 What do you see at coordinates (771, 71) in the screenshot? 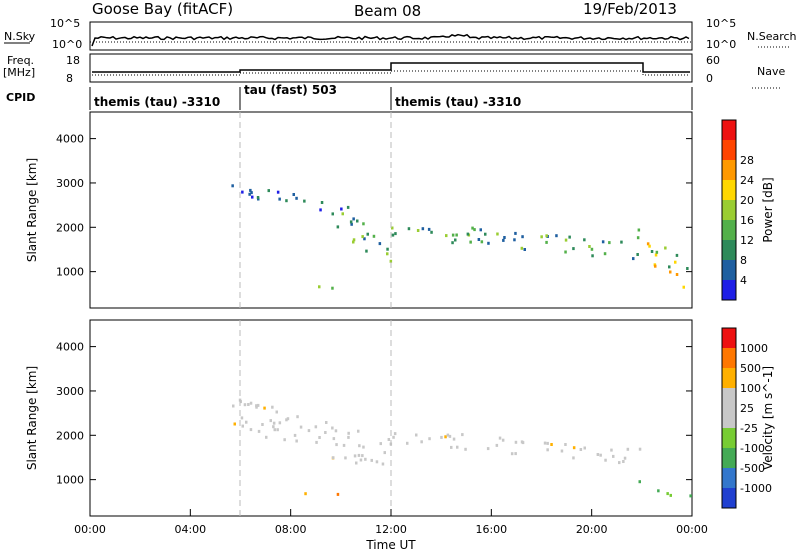
I see `nave-label: Nave` at bounding box center [771, 71].